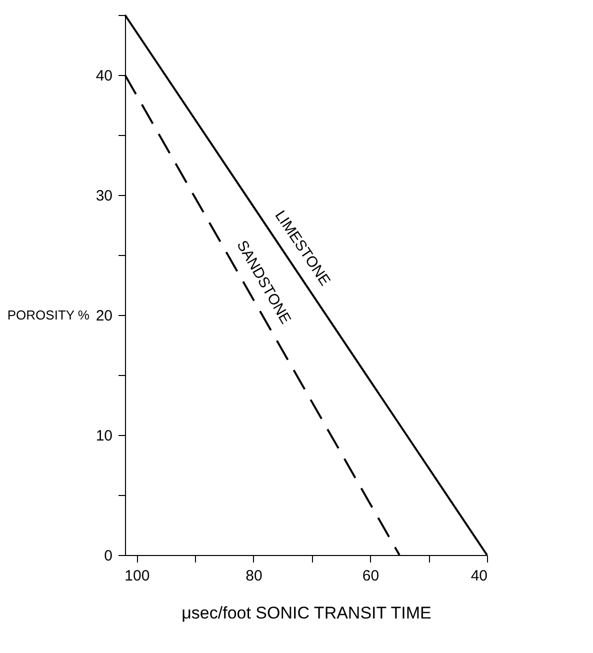 This screenshot has width=593, height=653. Describe the element at coordinates (104, 436) in the screenshot. I see `y-tick-label: 10` at that location.